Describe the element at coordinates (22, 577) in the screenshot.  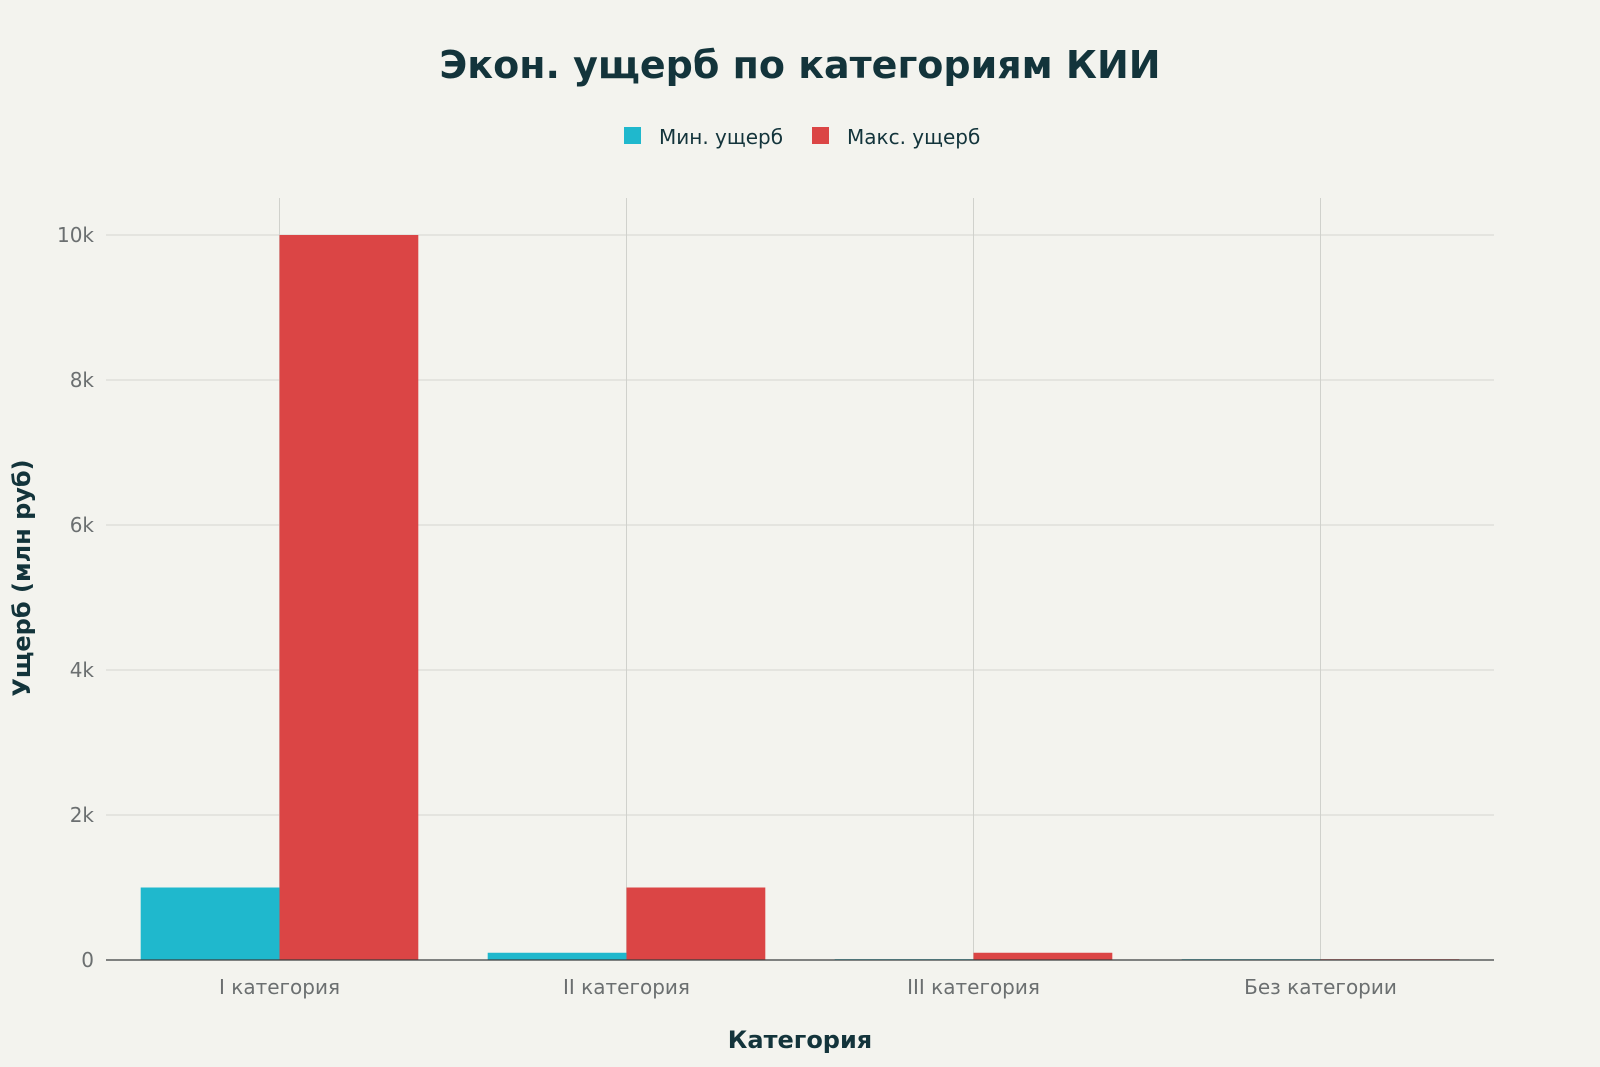
I see `y-axis-title: Ущерб (млн руб)` at that location.